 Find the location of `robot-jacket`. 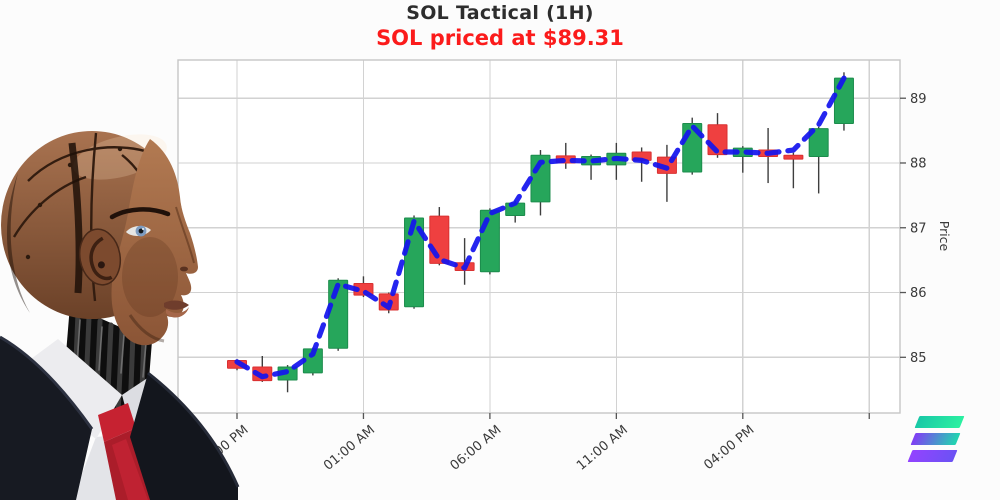

robot-jacket is located at coordinates (120, 417).